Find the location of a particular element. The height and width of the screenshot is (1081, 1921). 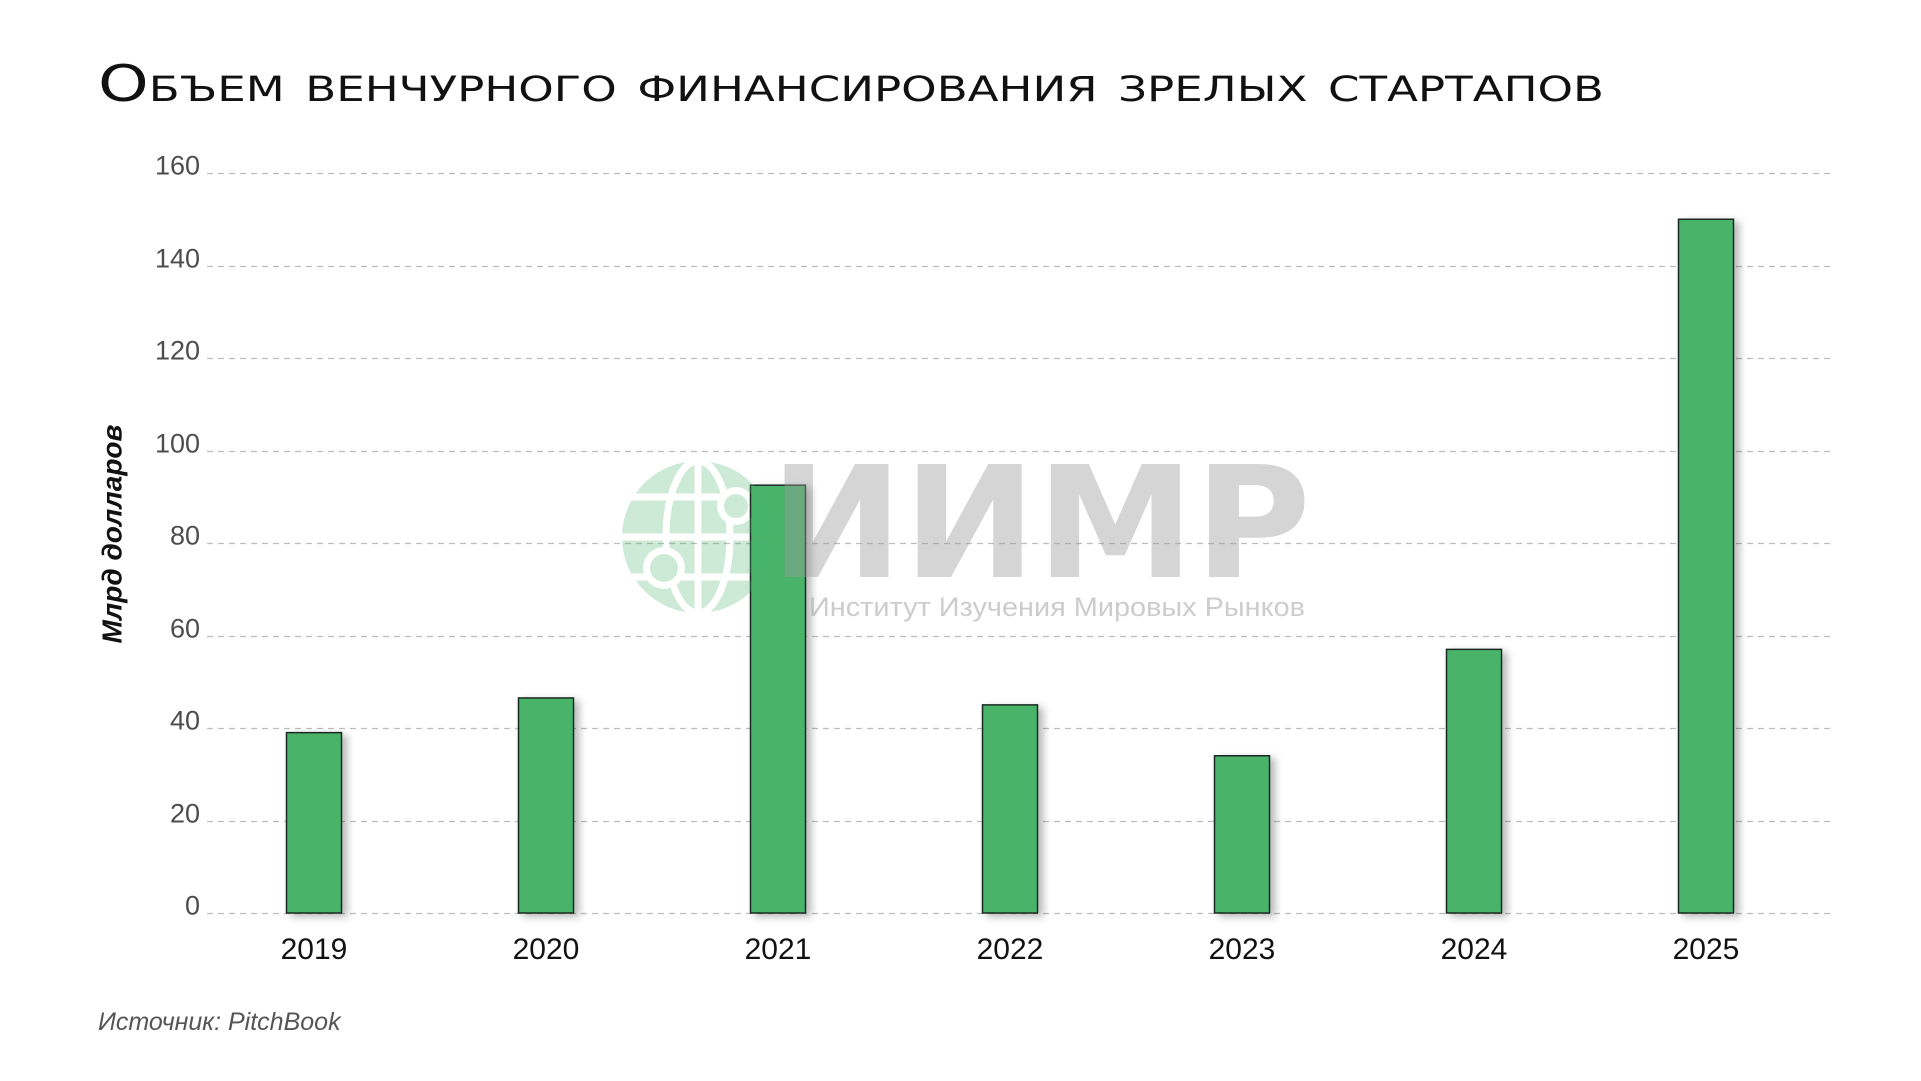

y-tick-label-100: 100 is located at coordinates (177, 444).